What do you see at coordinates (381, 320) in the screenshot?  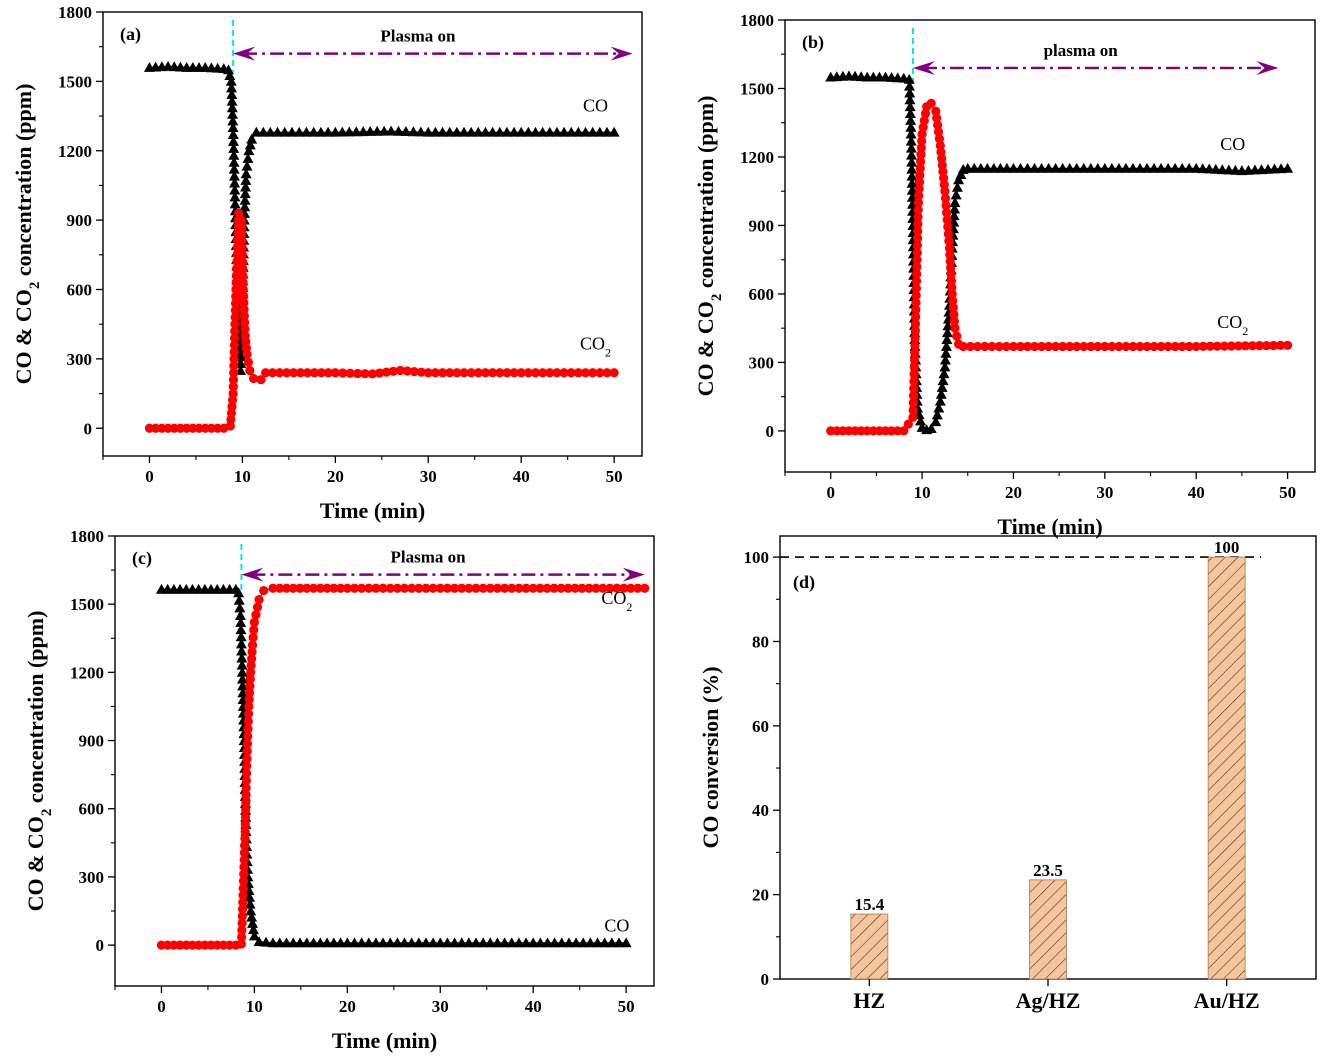 I see `series-co2` at bounding box center [381, 320].